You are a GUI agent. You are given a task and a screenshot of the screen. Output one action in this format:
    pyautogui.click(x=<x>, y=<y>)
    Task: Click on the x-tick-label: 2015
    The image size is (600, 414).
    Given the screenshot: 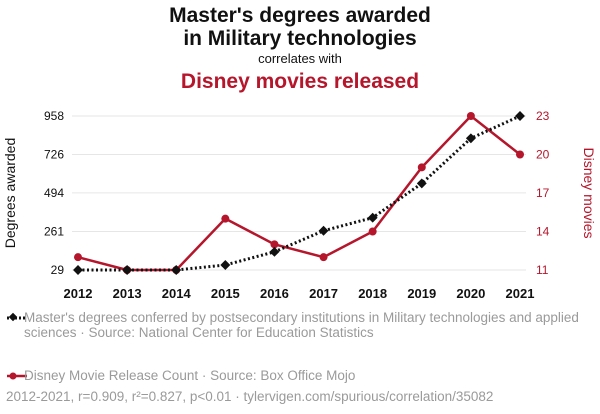 What is the action you would take?
    pyautogui.click(x=225, y=293)
    